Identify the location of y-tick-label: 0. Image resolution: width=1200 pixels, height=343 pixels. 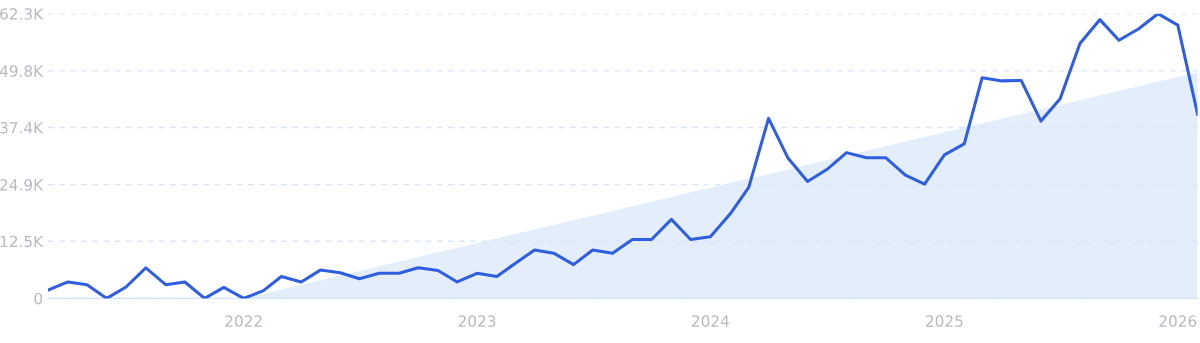
(38, 298).